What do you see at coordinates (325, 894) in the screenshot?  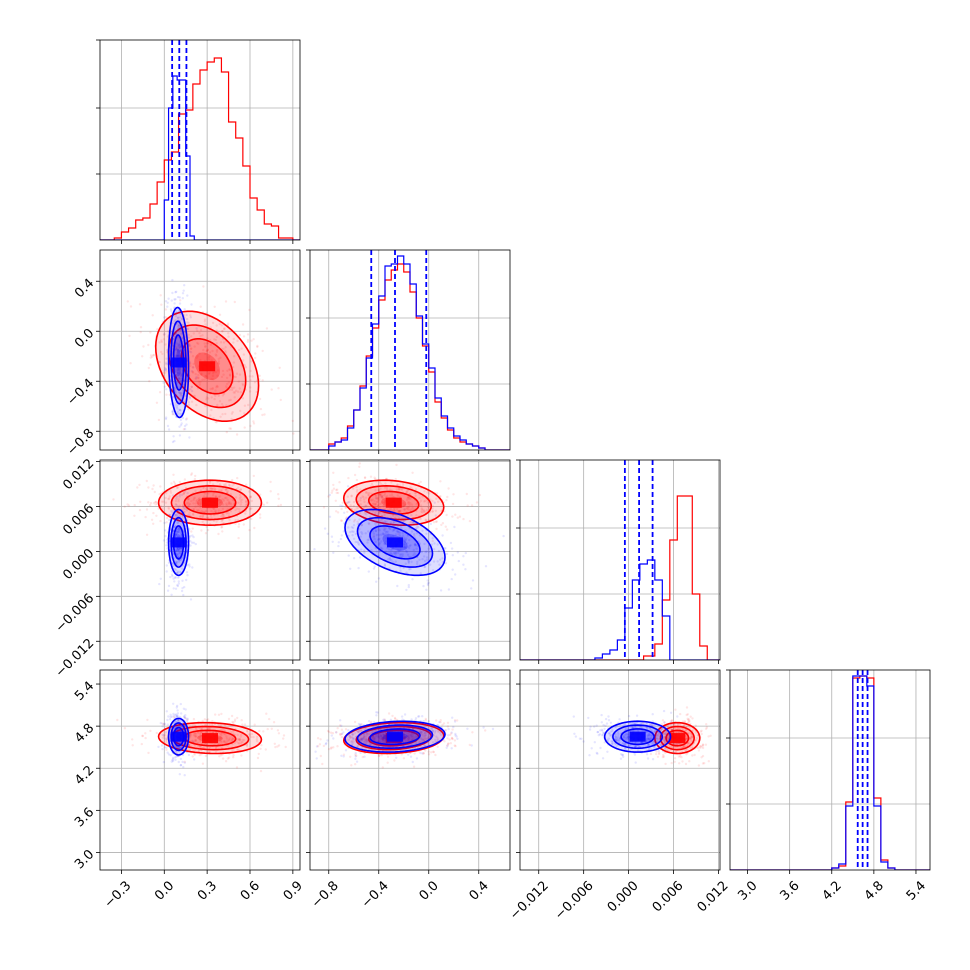 I see `x-tick-label: −0.8` at bounding box center [325, 894].